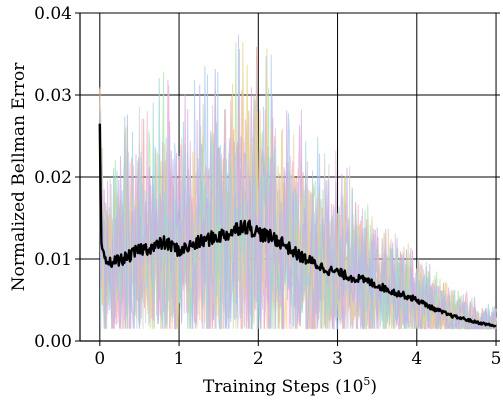  I want to click on x-axis-label: Training Steps (105), so click(290, 386).